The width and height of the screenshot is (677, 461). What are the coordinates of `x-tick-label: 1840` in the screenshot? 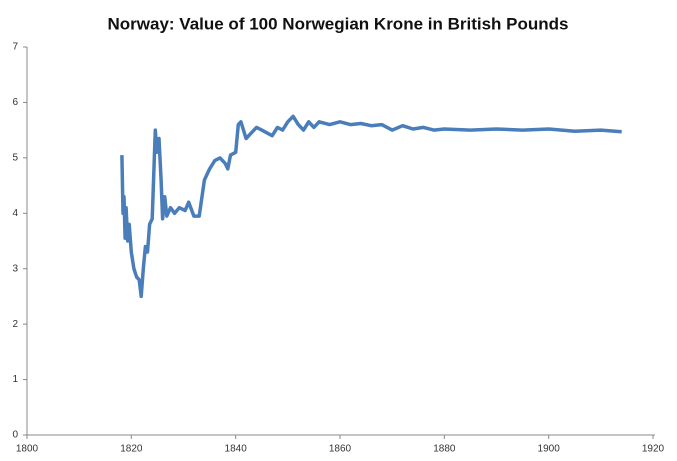 It's located at (236, 449).